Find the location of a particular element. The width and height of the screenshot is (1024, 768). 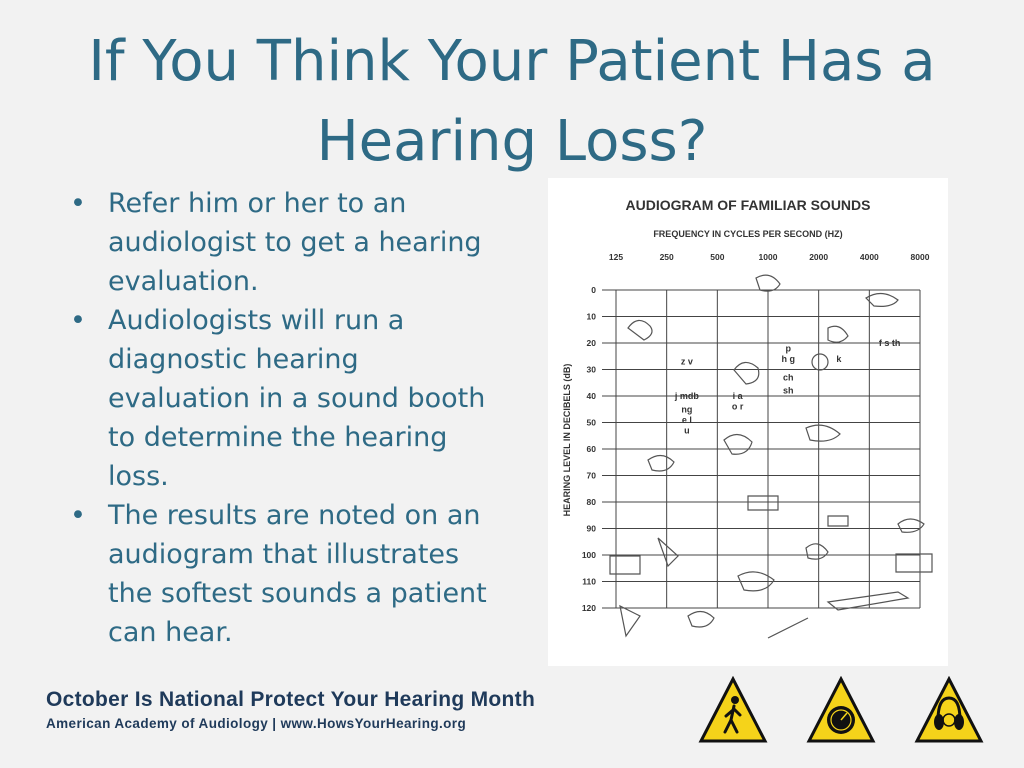

level-tick-label: 70 is located at coordinates (592, 476).